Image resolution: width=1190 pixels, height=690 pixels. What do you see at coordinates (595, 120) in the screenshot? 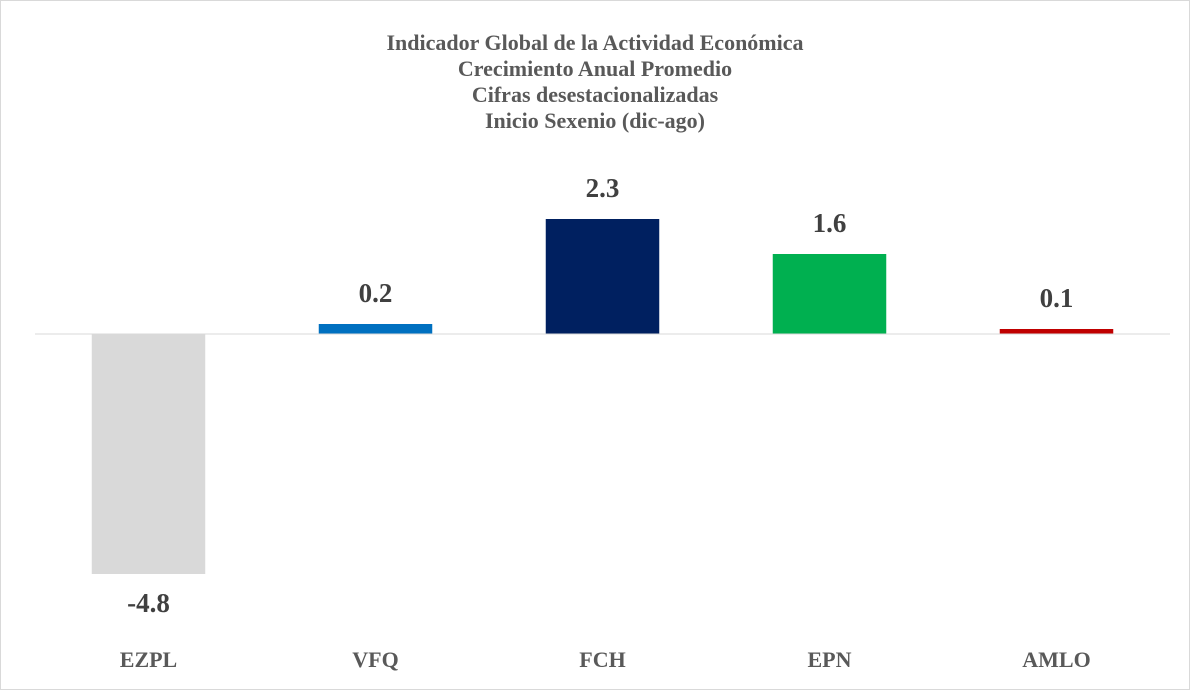
I see `chart-title: Inicio Sexenio (dic-ago)` at bounding box center [595, 120].